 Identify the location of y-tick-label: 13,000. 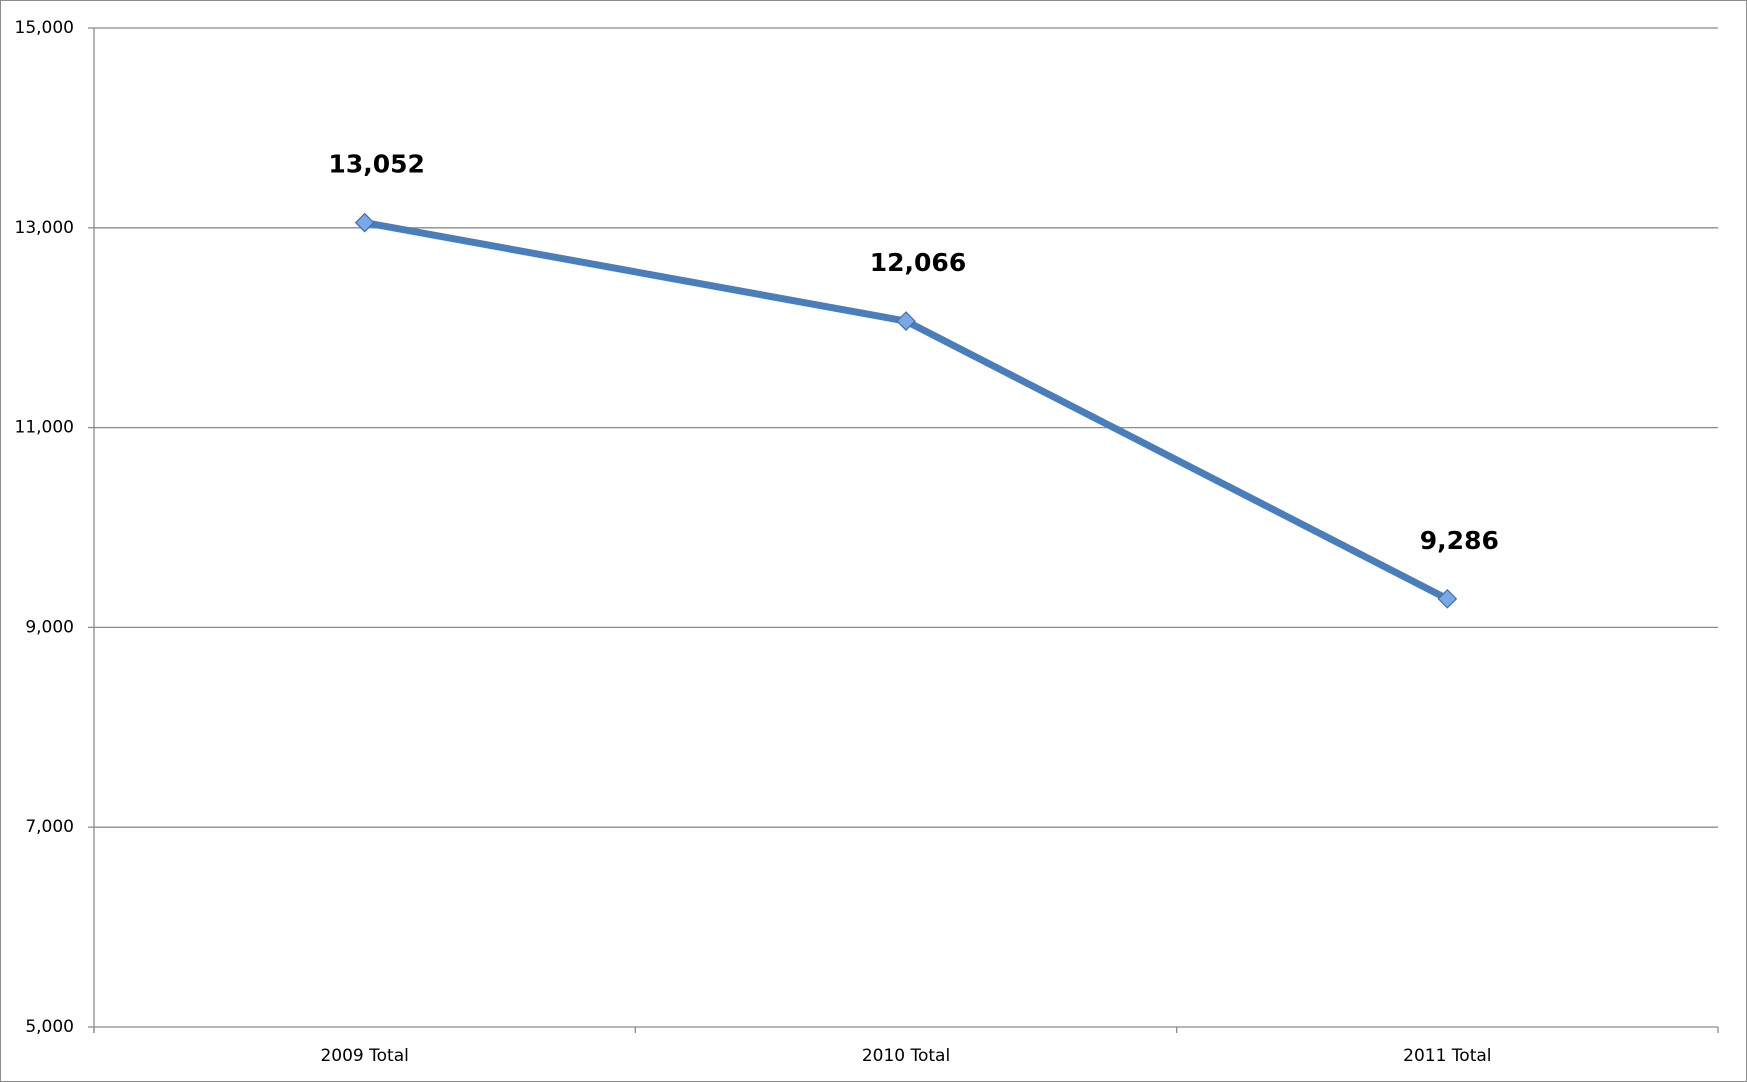
(44, 228).